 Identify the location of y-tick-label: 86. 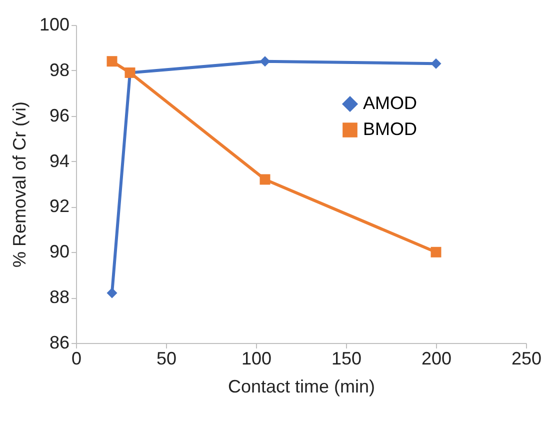
(59, 342).